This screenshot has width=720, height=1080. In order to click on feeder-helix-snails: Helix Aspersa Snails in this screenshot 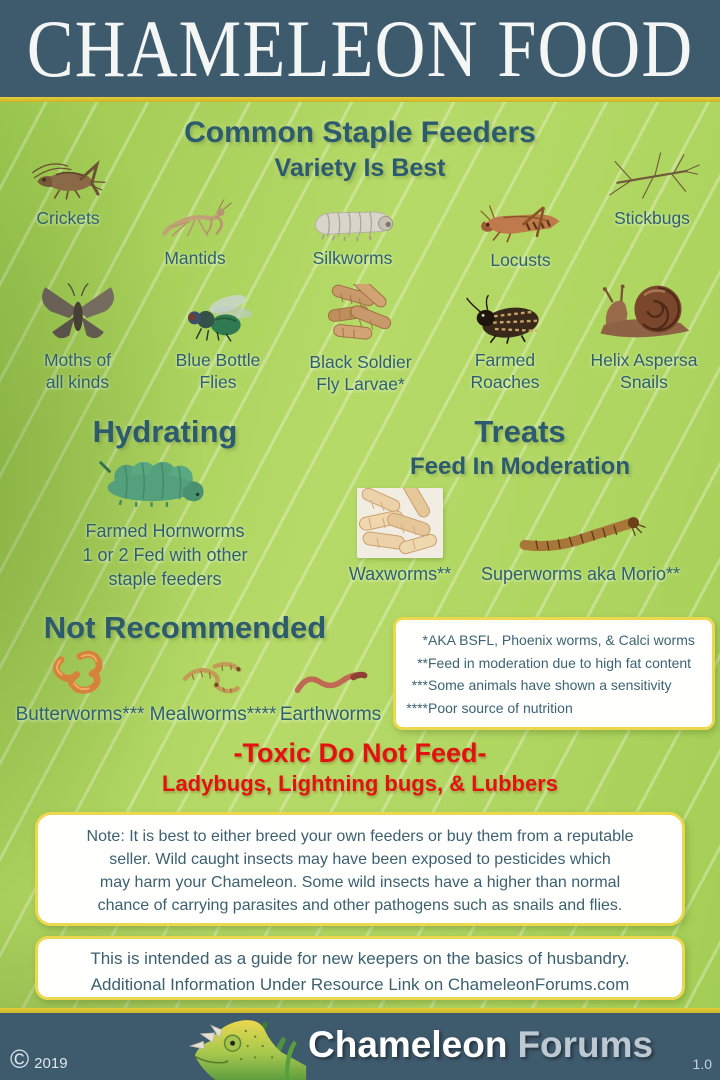, I will do `click(644, 334)`.